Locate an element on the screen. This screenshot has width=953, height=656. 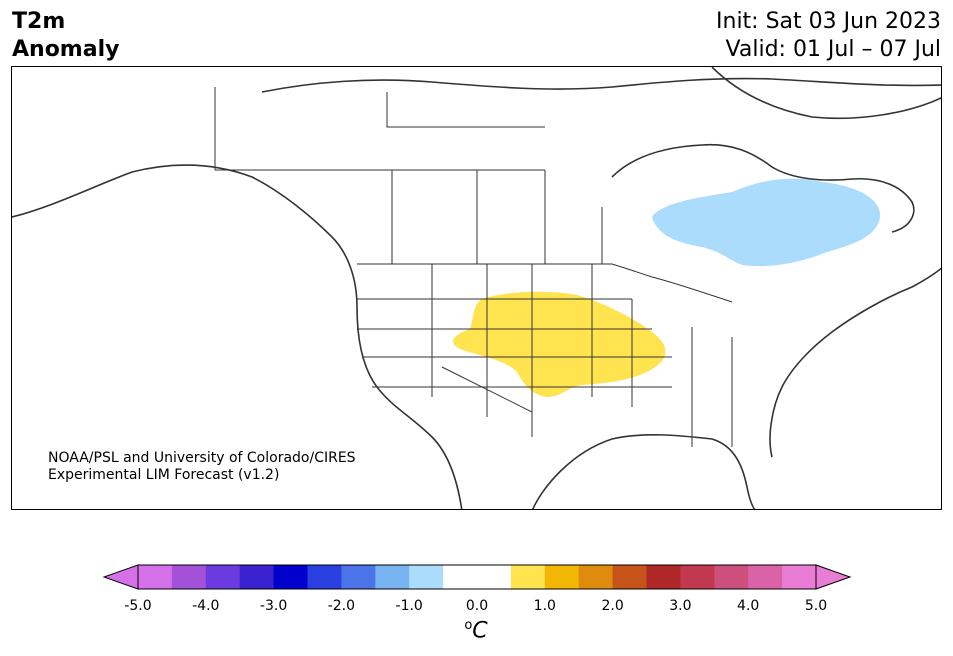
colorbar-tick-label: -5.0 is located at coordinates (138, 606).